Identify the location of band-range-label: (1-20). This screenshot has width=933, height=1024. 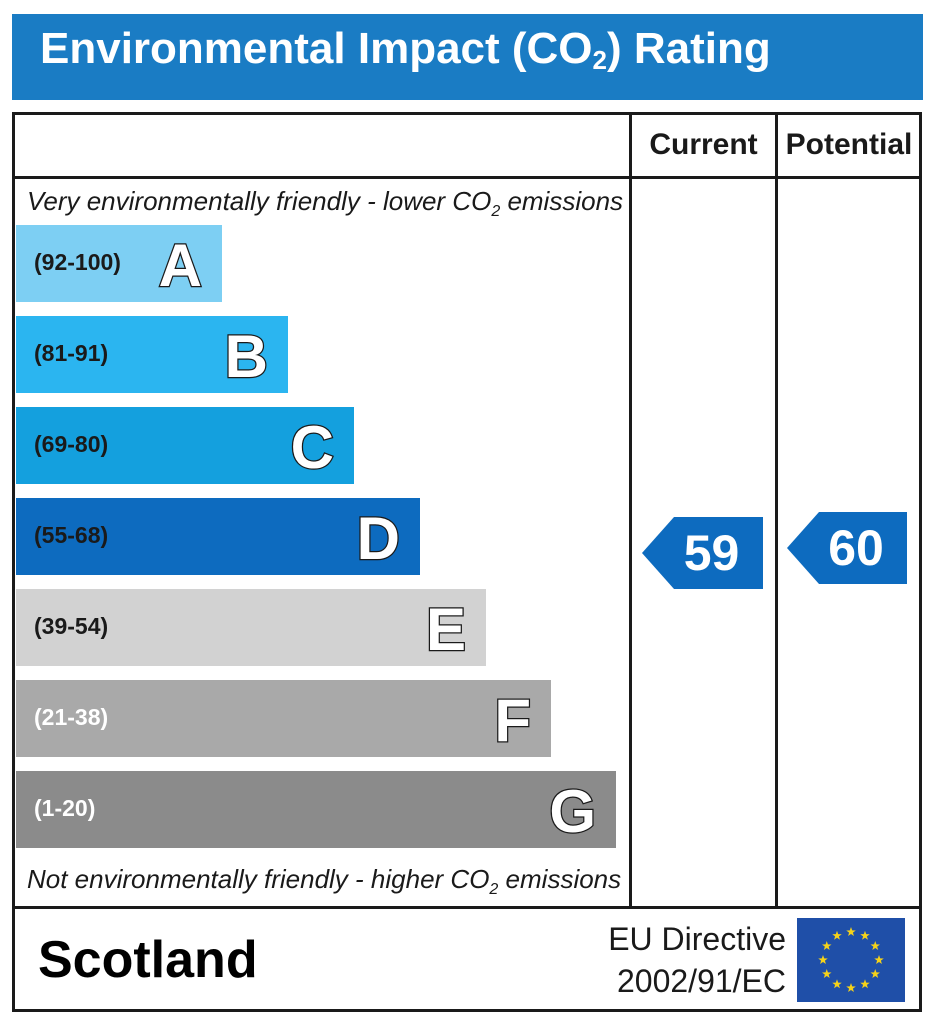
(65, 808).